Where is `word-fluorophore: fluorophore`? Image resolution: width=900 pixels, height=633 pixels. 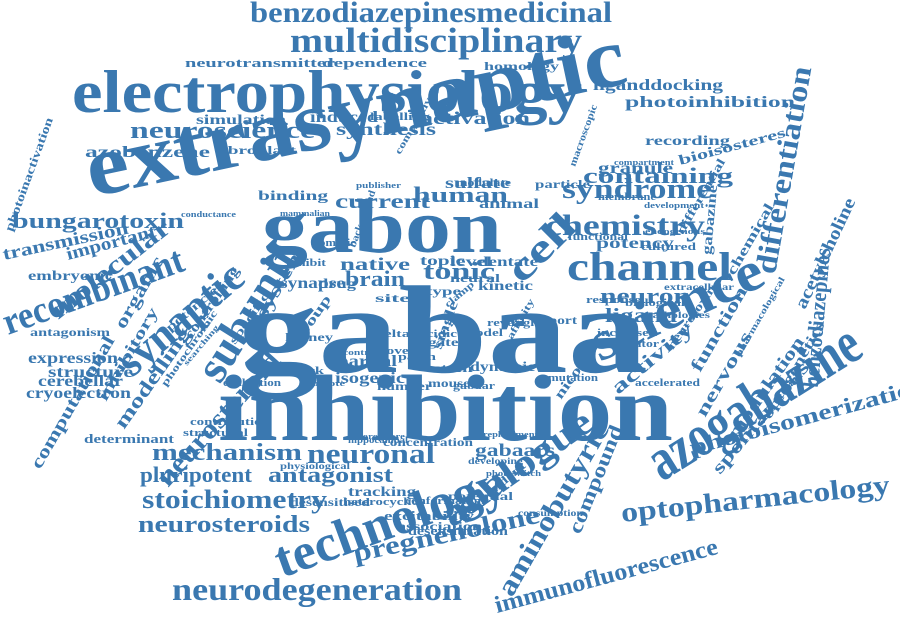 word-fluorophore: fluorophore is located at coordinates (378, 436).